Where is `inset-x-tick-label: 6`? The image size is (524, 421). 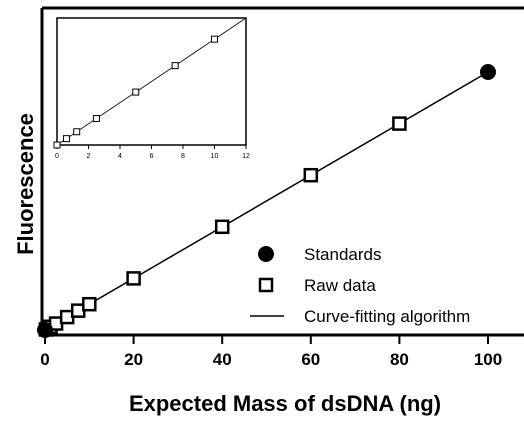 inset-x-tick-label: 6 is located at coordinates (152, 156).